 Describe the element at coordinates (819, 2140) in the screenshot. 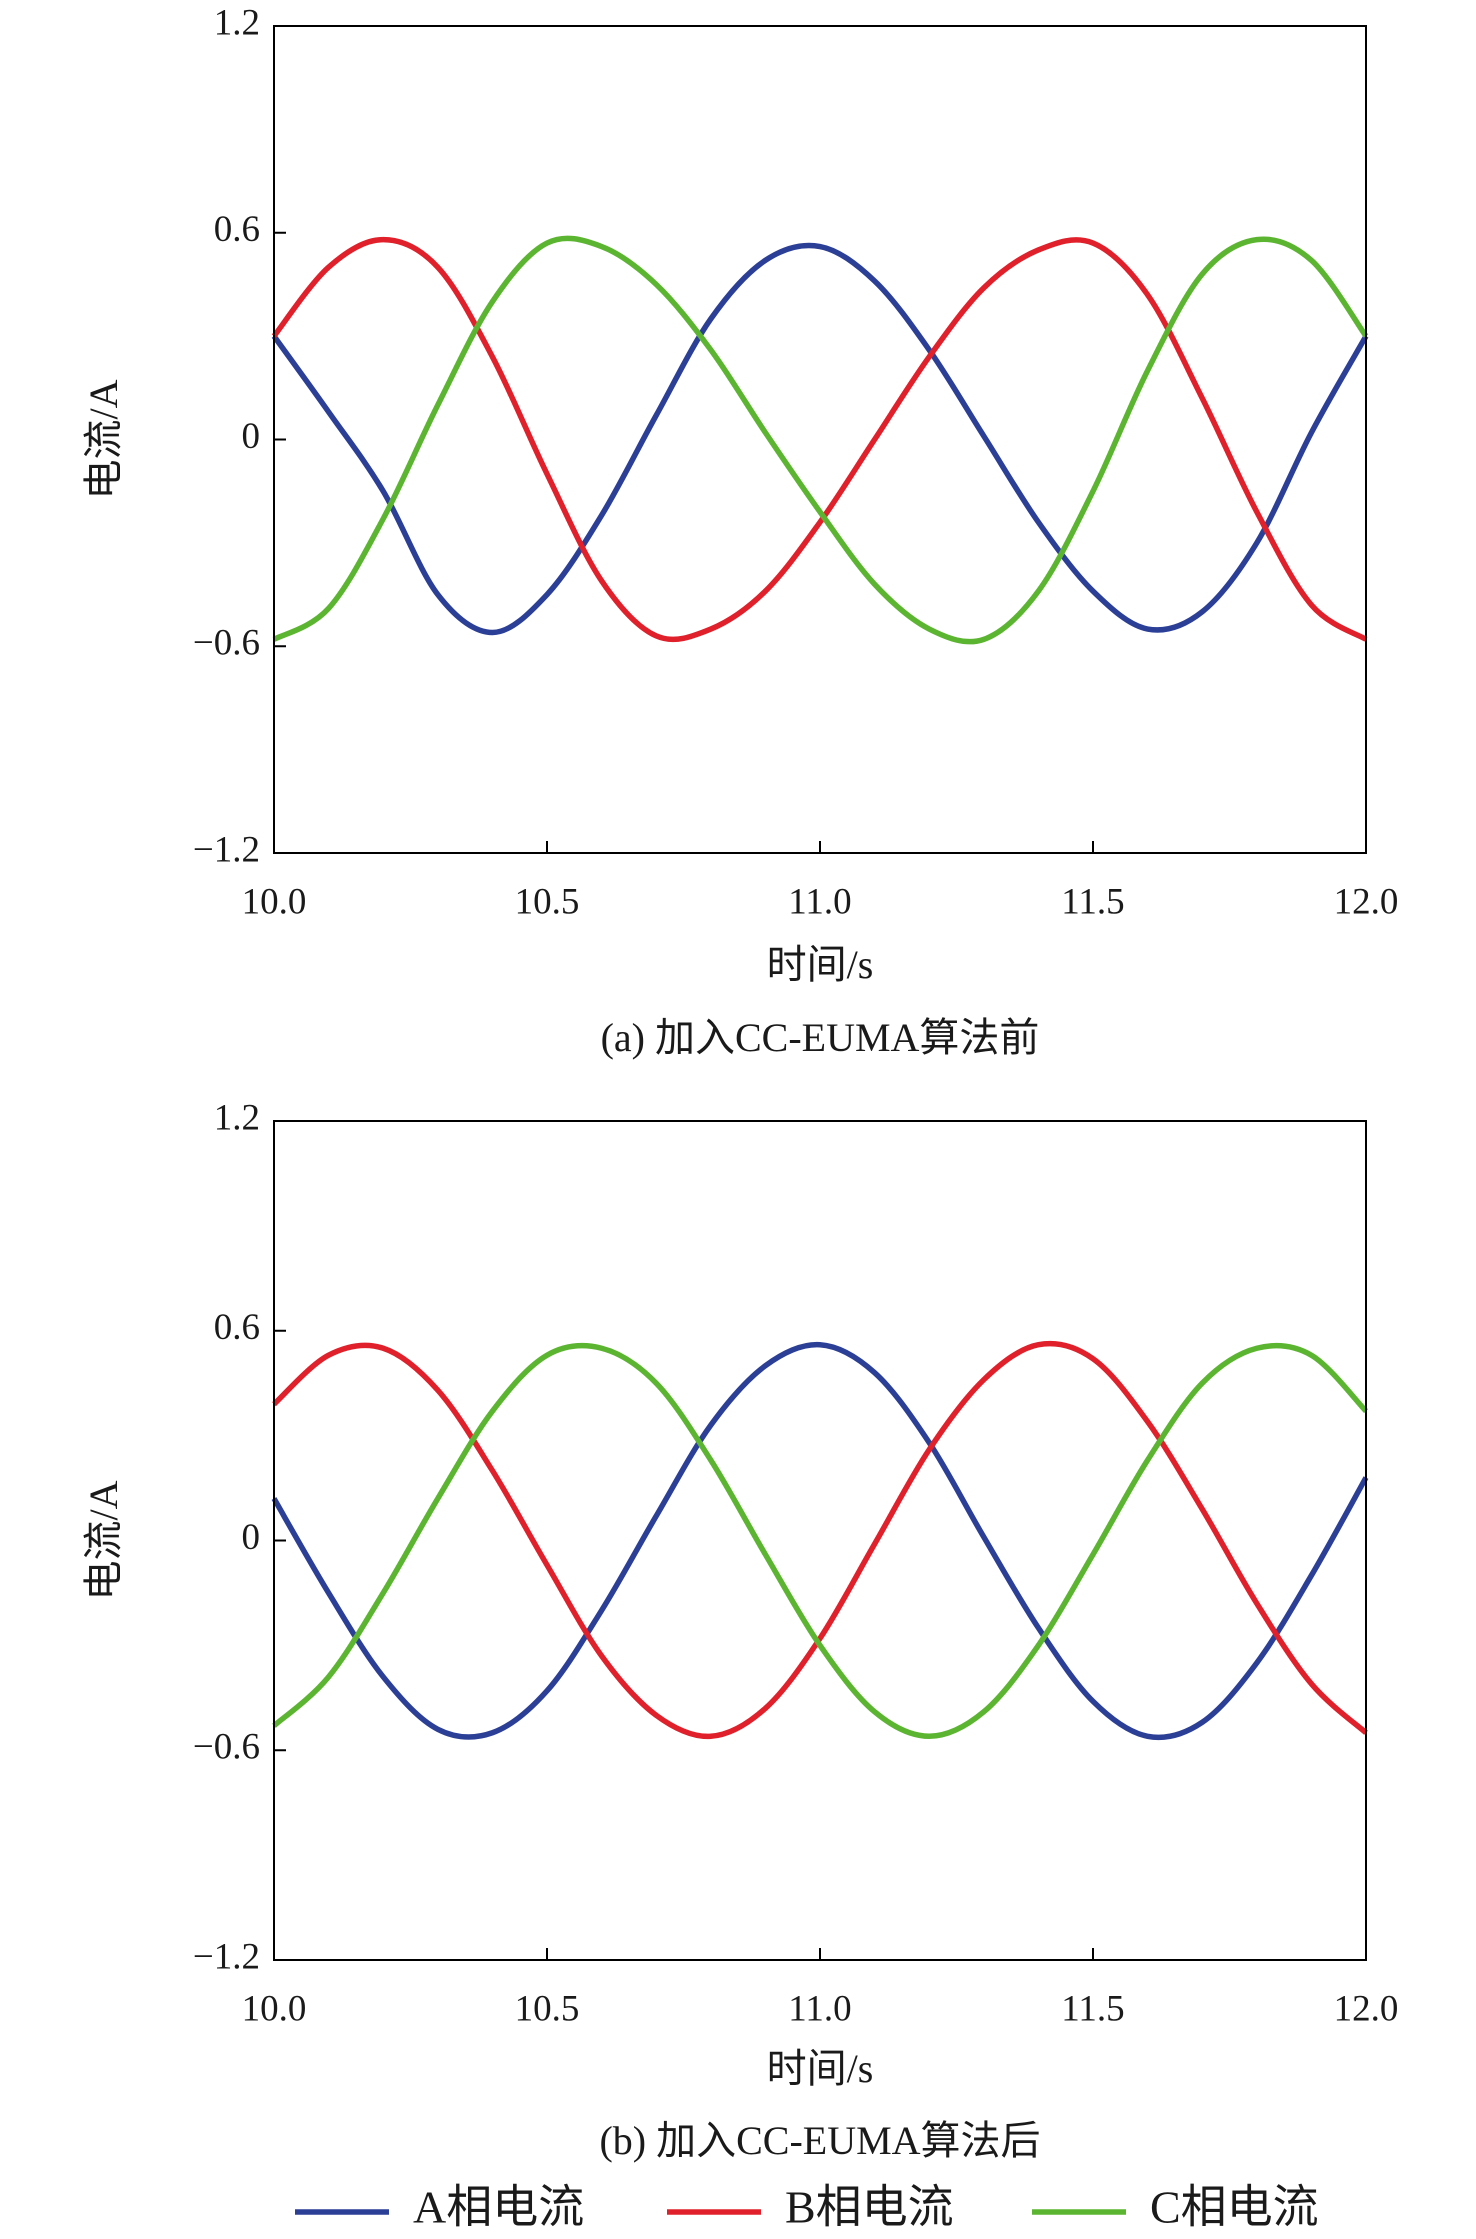

I see `caption: (b) 加入CC-EUMA算法后` at that location.